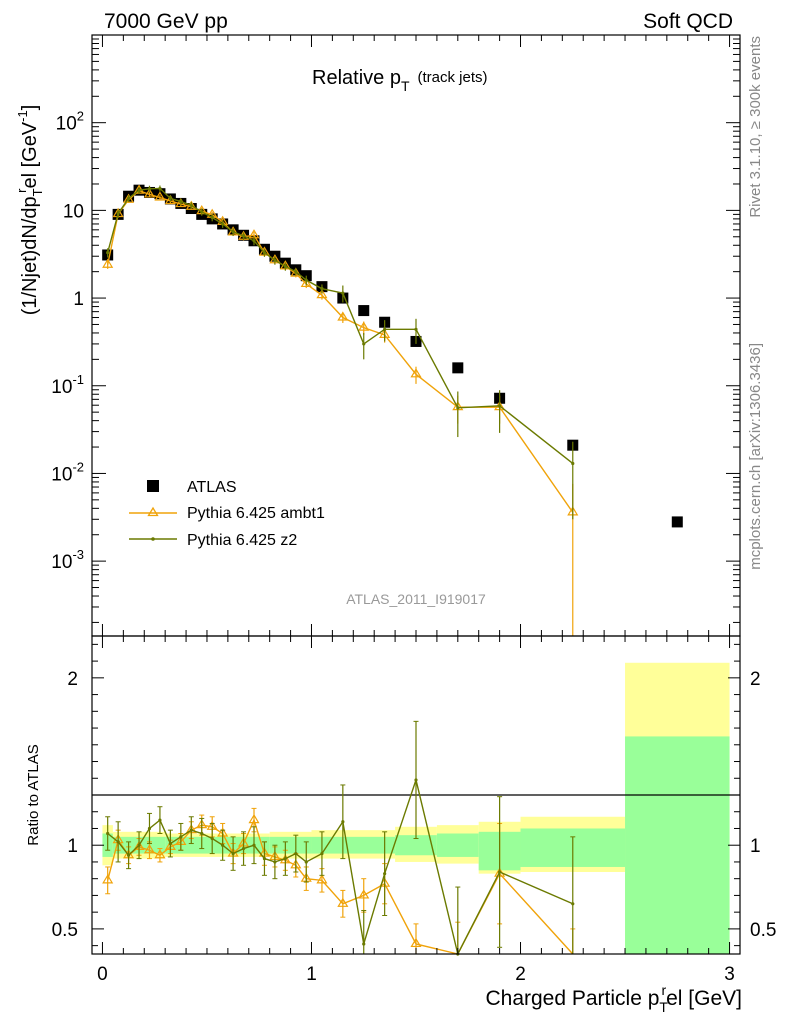 The width and height of the screenshot is (786, 1024). I want to click on ratio-x-tick-label: 3, so click(729, 974).